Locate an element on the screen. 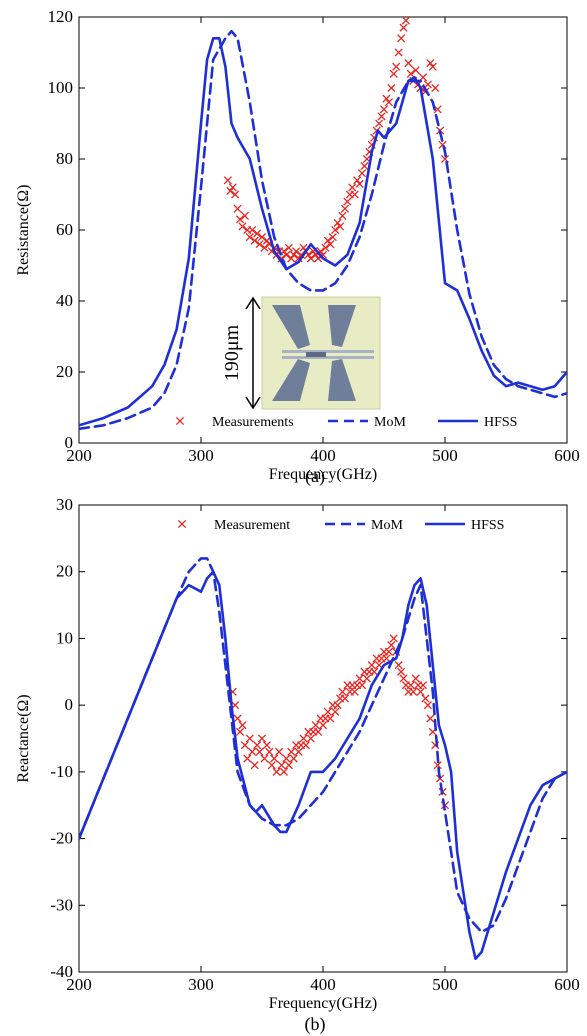  y-tick-label: -30 is located at coordinates (61, 904).